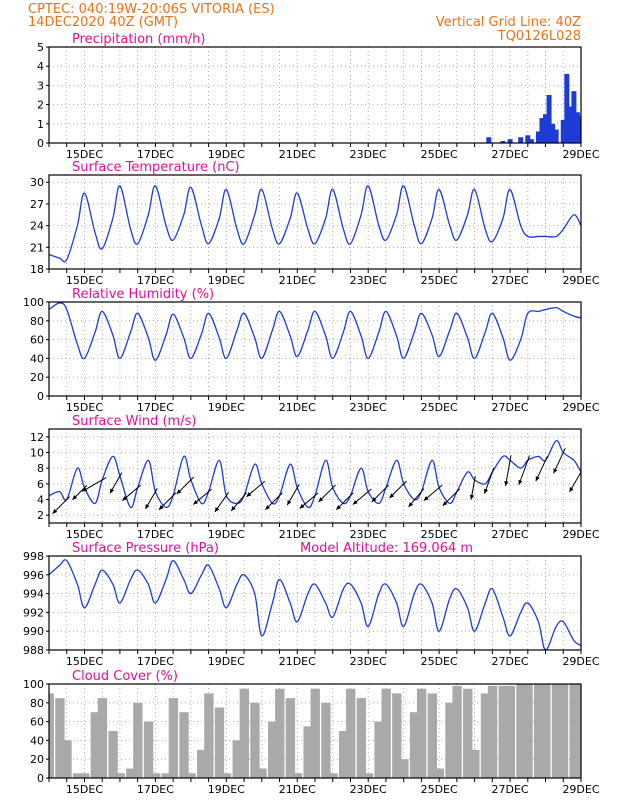  I want to click on ytick-label: 4, so click(40, 66).